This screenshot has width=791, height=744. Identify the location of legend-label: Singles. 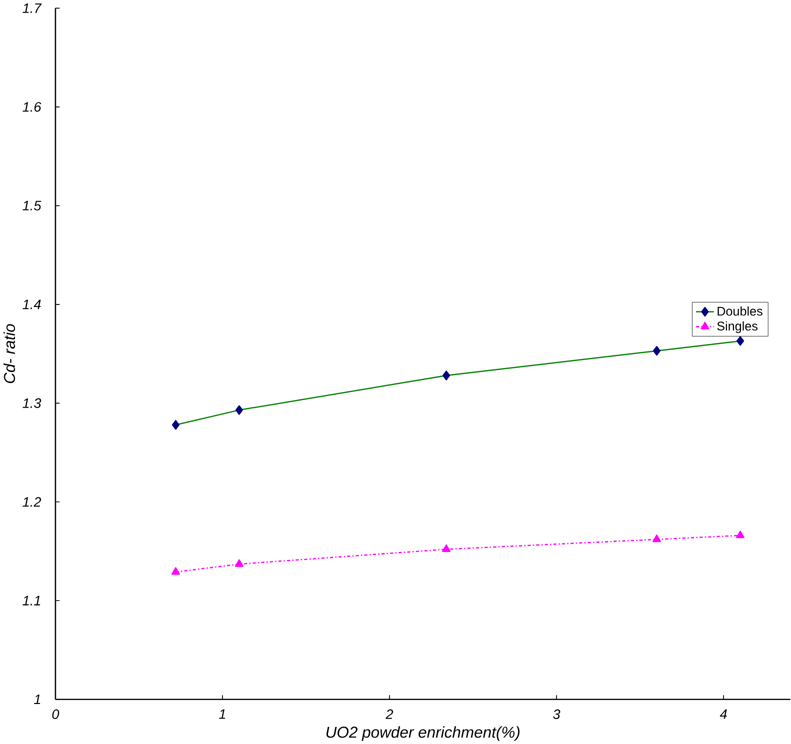
(737, 327).